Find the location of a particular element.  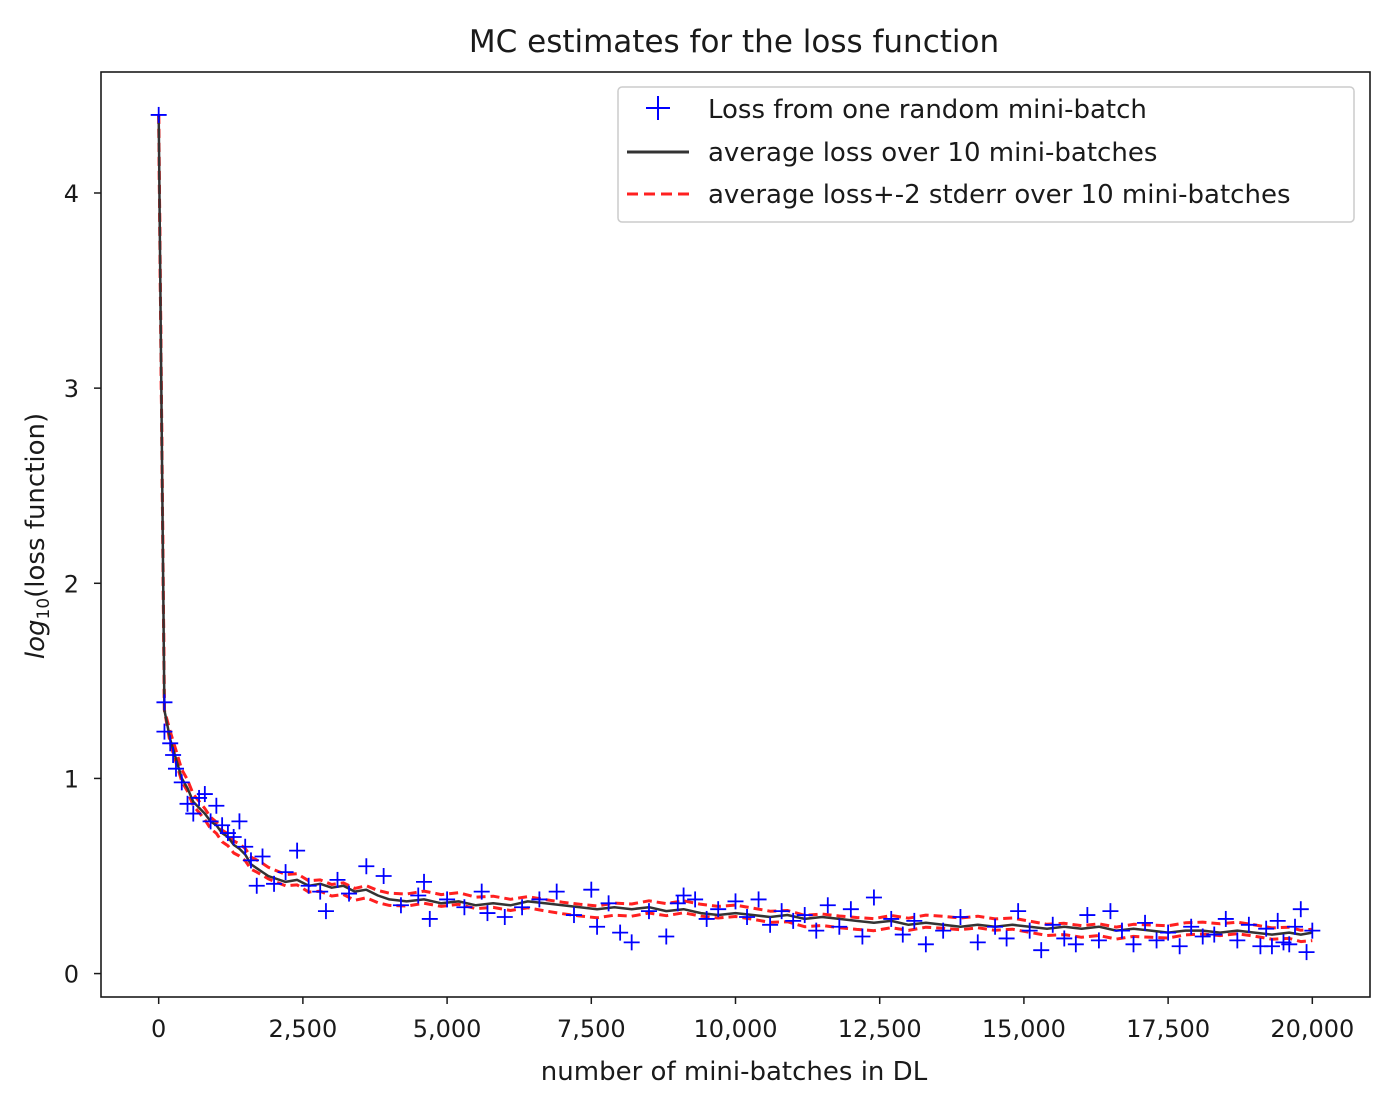

legend-label-minibatch: Loss from one random mini-batch is located at coordinates (927, 110).